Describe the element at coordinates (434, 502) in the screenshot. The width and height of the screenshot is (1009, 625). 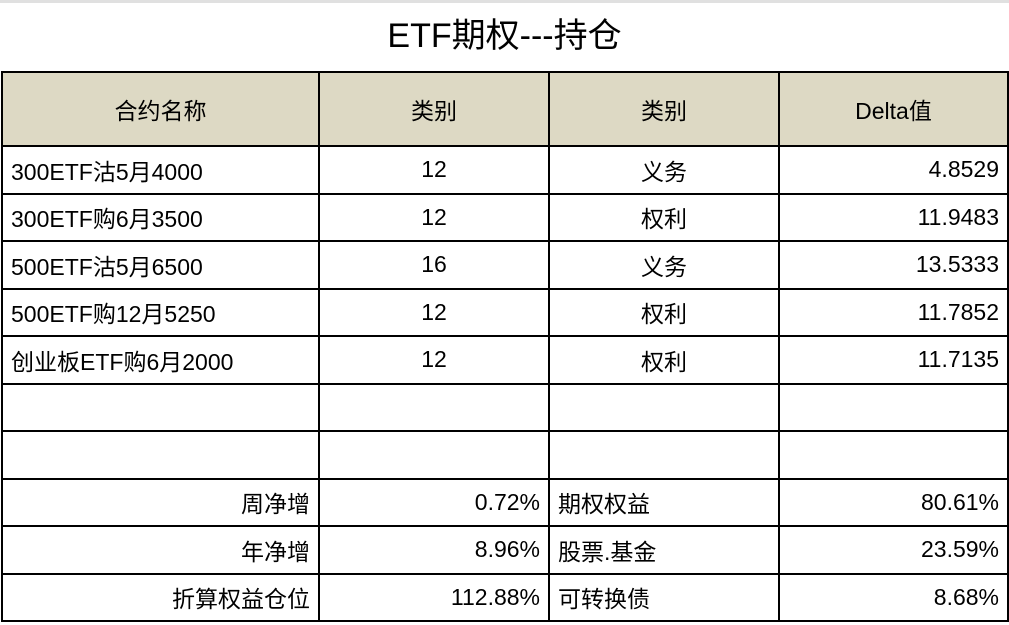
I see `summary-value-week-net: 0.72%` at that location.